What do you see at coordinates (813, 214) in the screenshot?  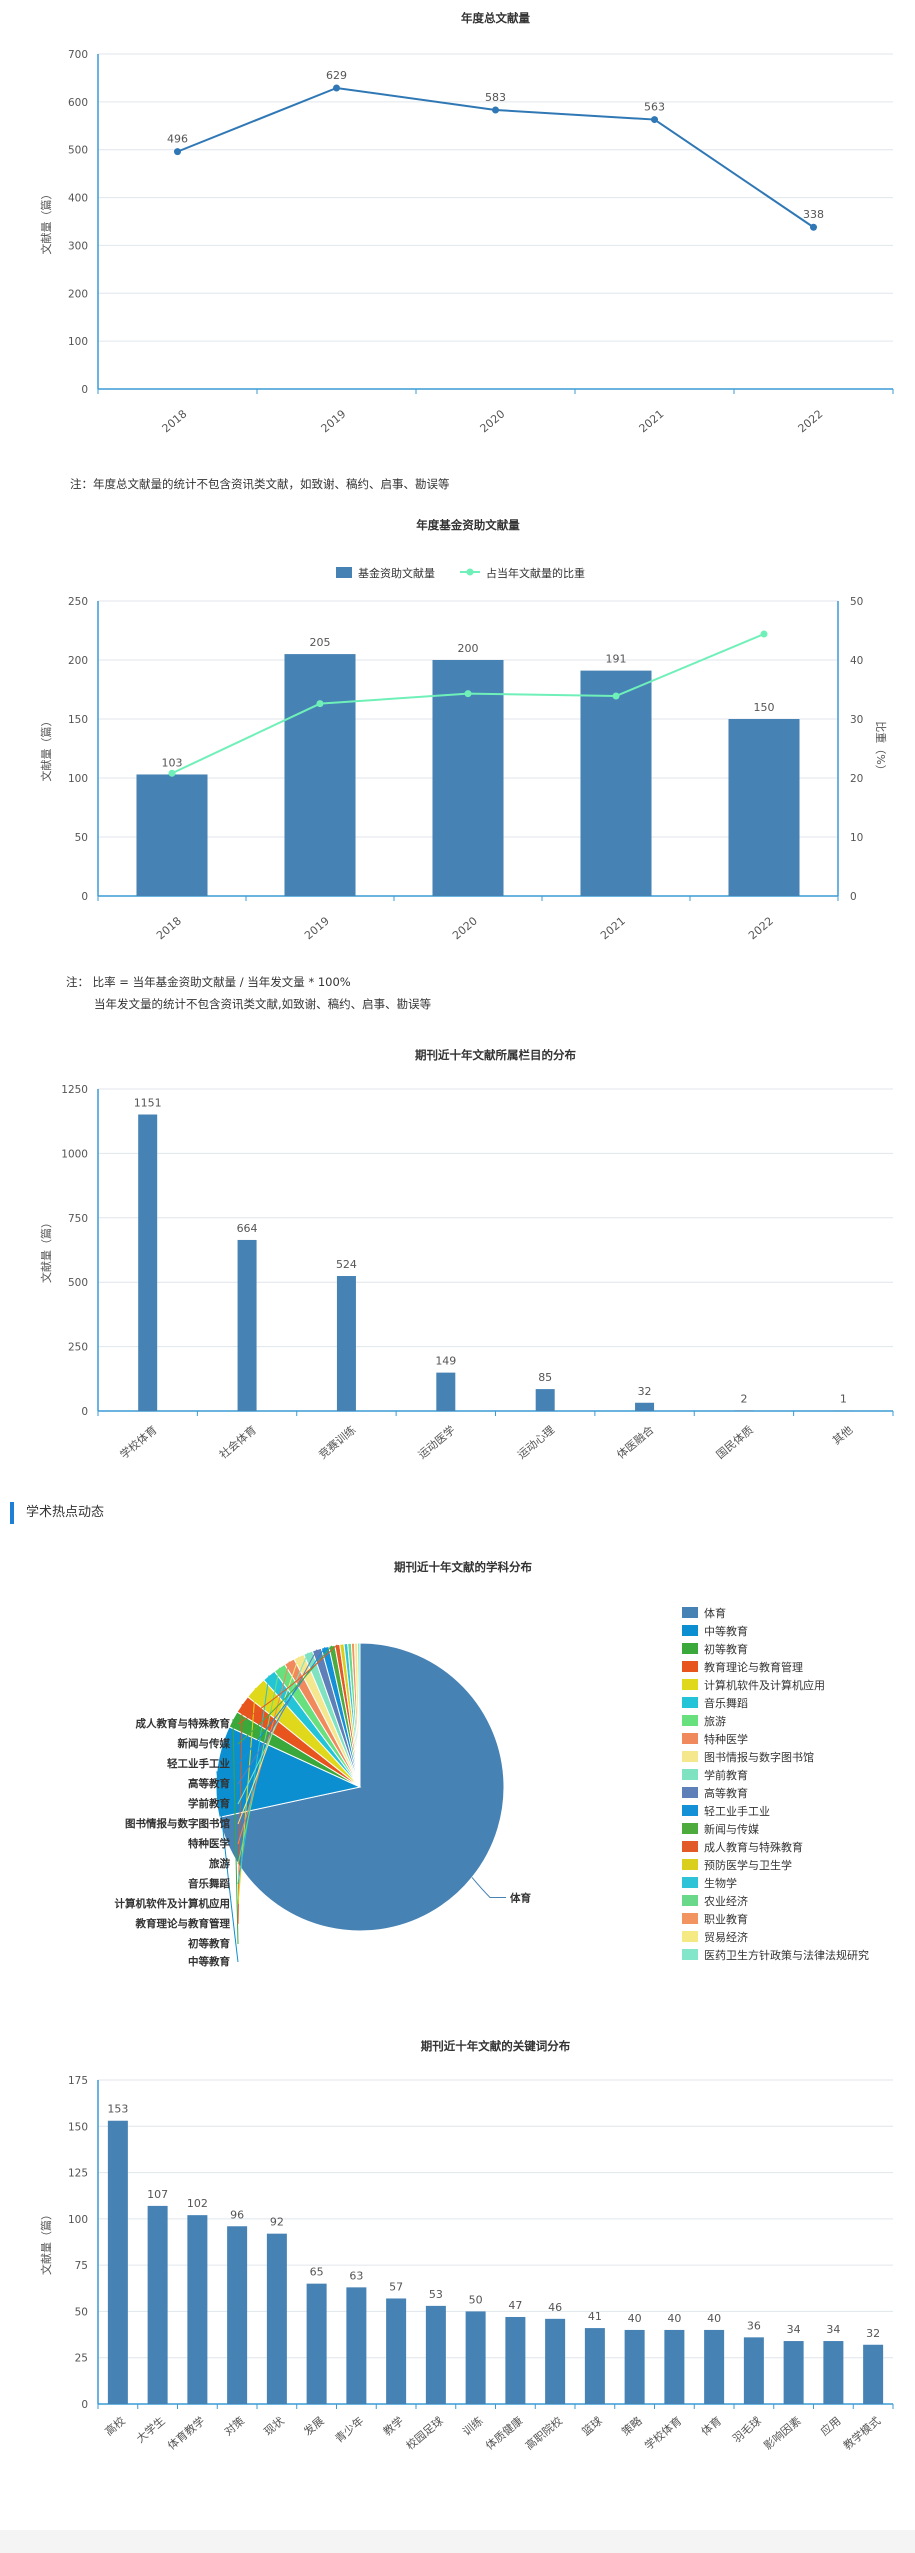 I see `annual-data-label: 338` at bounding box center [813, 214].